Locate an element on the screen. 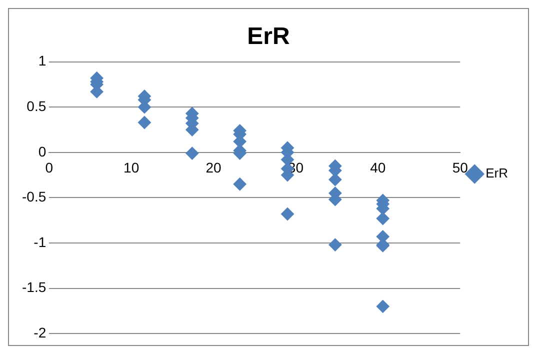  x-tick-label: 10 is located at coordinates (132, 168).